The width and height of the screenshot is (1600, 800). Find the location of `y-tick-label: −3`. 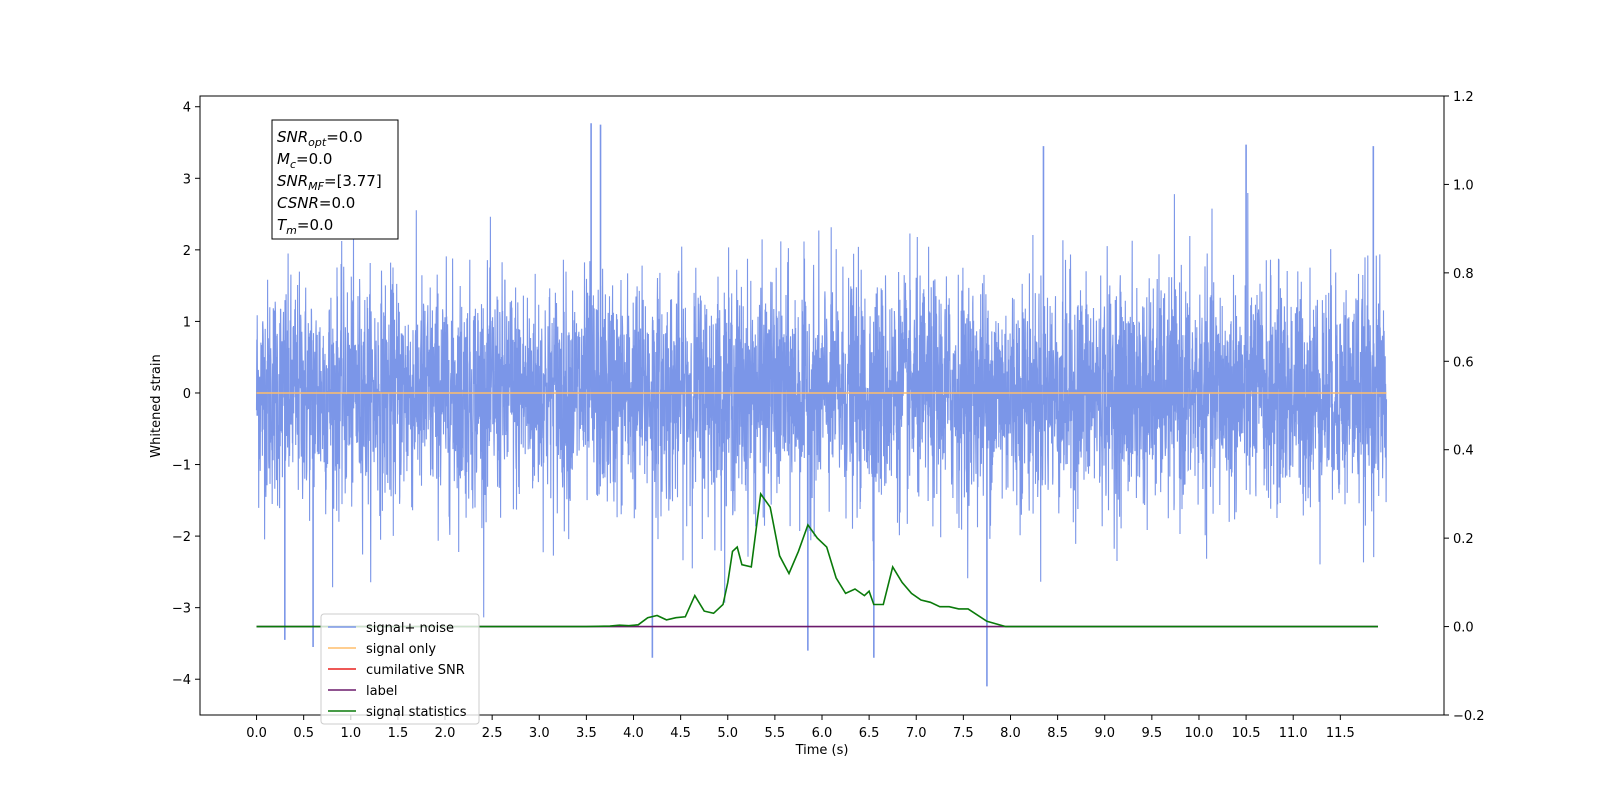

y-tick-label: −3 is located at coordinates (181, 609).